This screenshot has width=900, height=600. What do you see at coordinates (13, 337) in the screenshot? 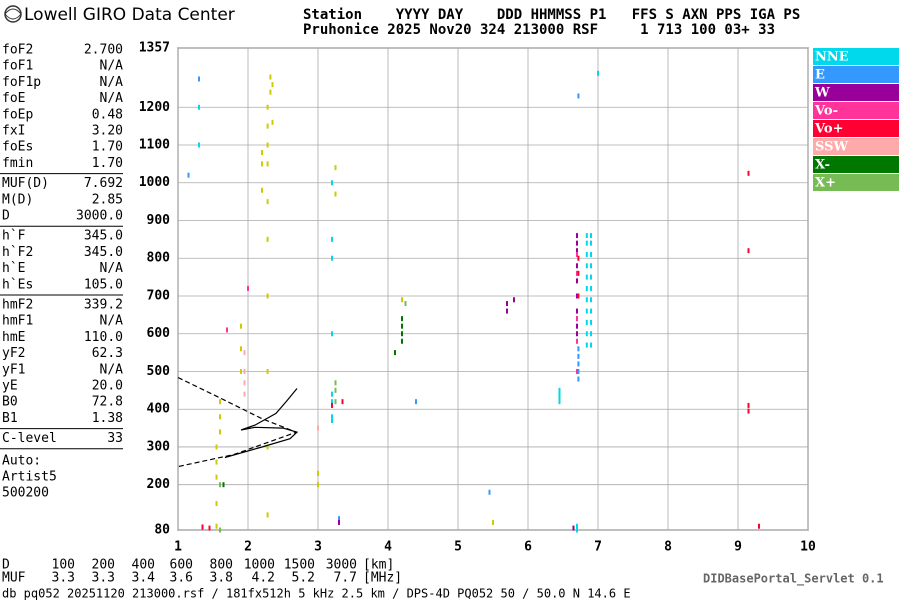
I see `param-name: hmE` at bounding box center [13, 337].